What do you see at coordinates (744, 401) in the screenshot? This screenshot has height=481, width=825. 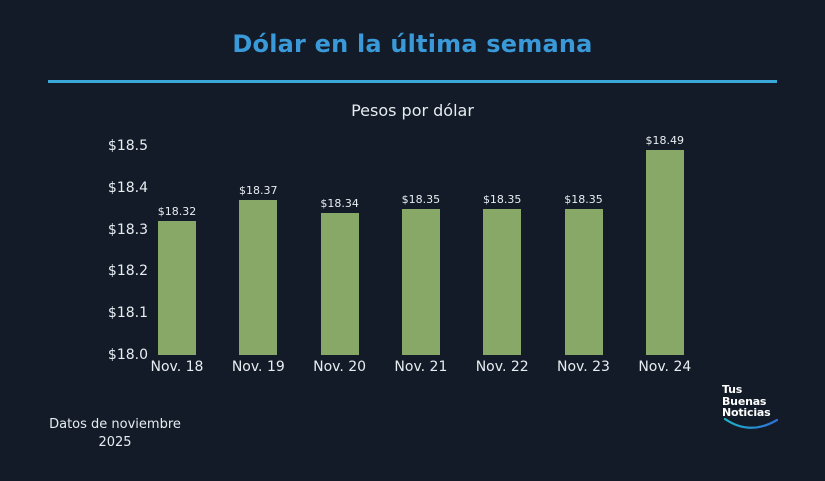 I see `logo-line: Buenas` at bounding box center [744, 401].